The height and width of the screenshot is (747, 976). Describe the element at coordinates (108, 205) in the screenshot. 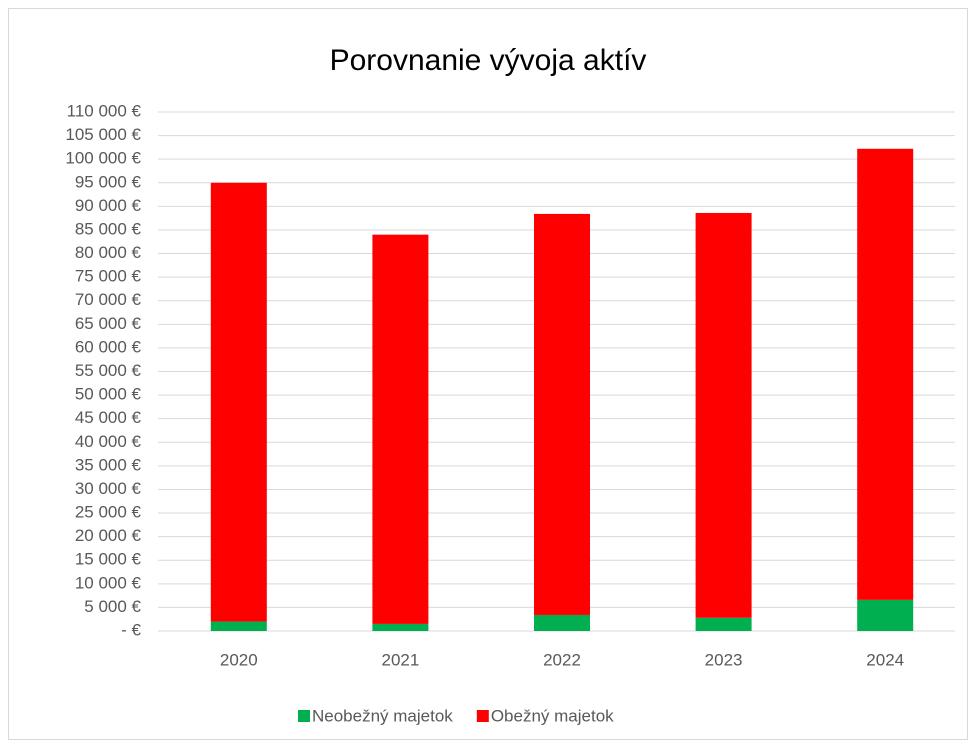

I see `y-tick-label: 90 000 €` at that location.